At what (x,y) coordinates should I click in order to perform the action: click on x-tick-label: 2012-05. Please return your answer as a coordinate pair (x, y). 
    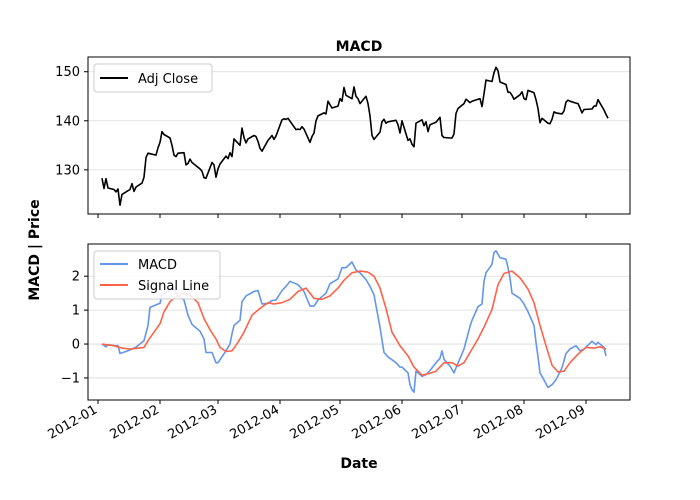
    Looking at the image, I should click on (314, 422).